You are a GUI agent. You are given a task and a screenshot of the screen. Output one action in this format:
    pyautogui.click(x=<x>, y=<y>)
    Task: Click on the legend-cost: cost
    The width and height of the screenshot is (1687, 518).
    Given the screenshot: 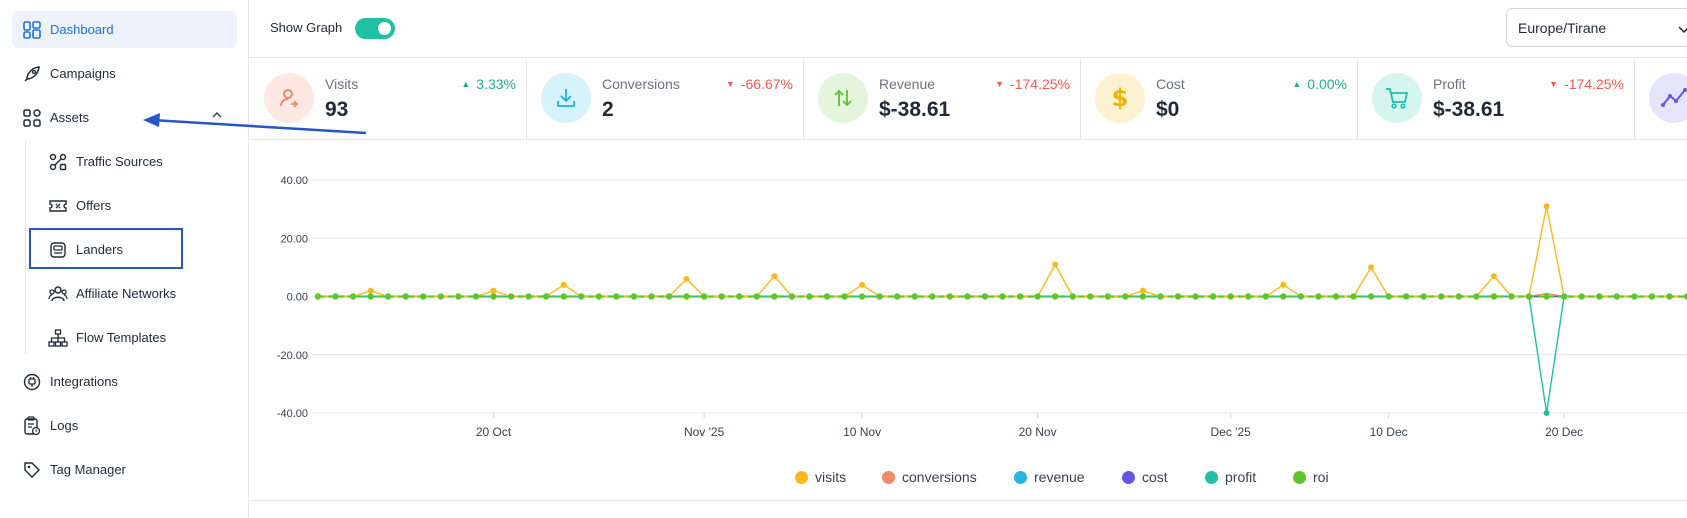 What is the action you would take?
    pyautogui.click(x=1145, y=477)
    